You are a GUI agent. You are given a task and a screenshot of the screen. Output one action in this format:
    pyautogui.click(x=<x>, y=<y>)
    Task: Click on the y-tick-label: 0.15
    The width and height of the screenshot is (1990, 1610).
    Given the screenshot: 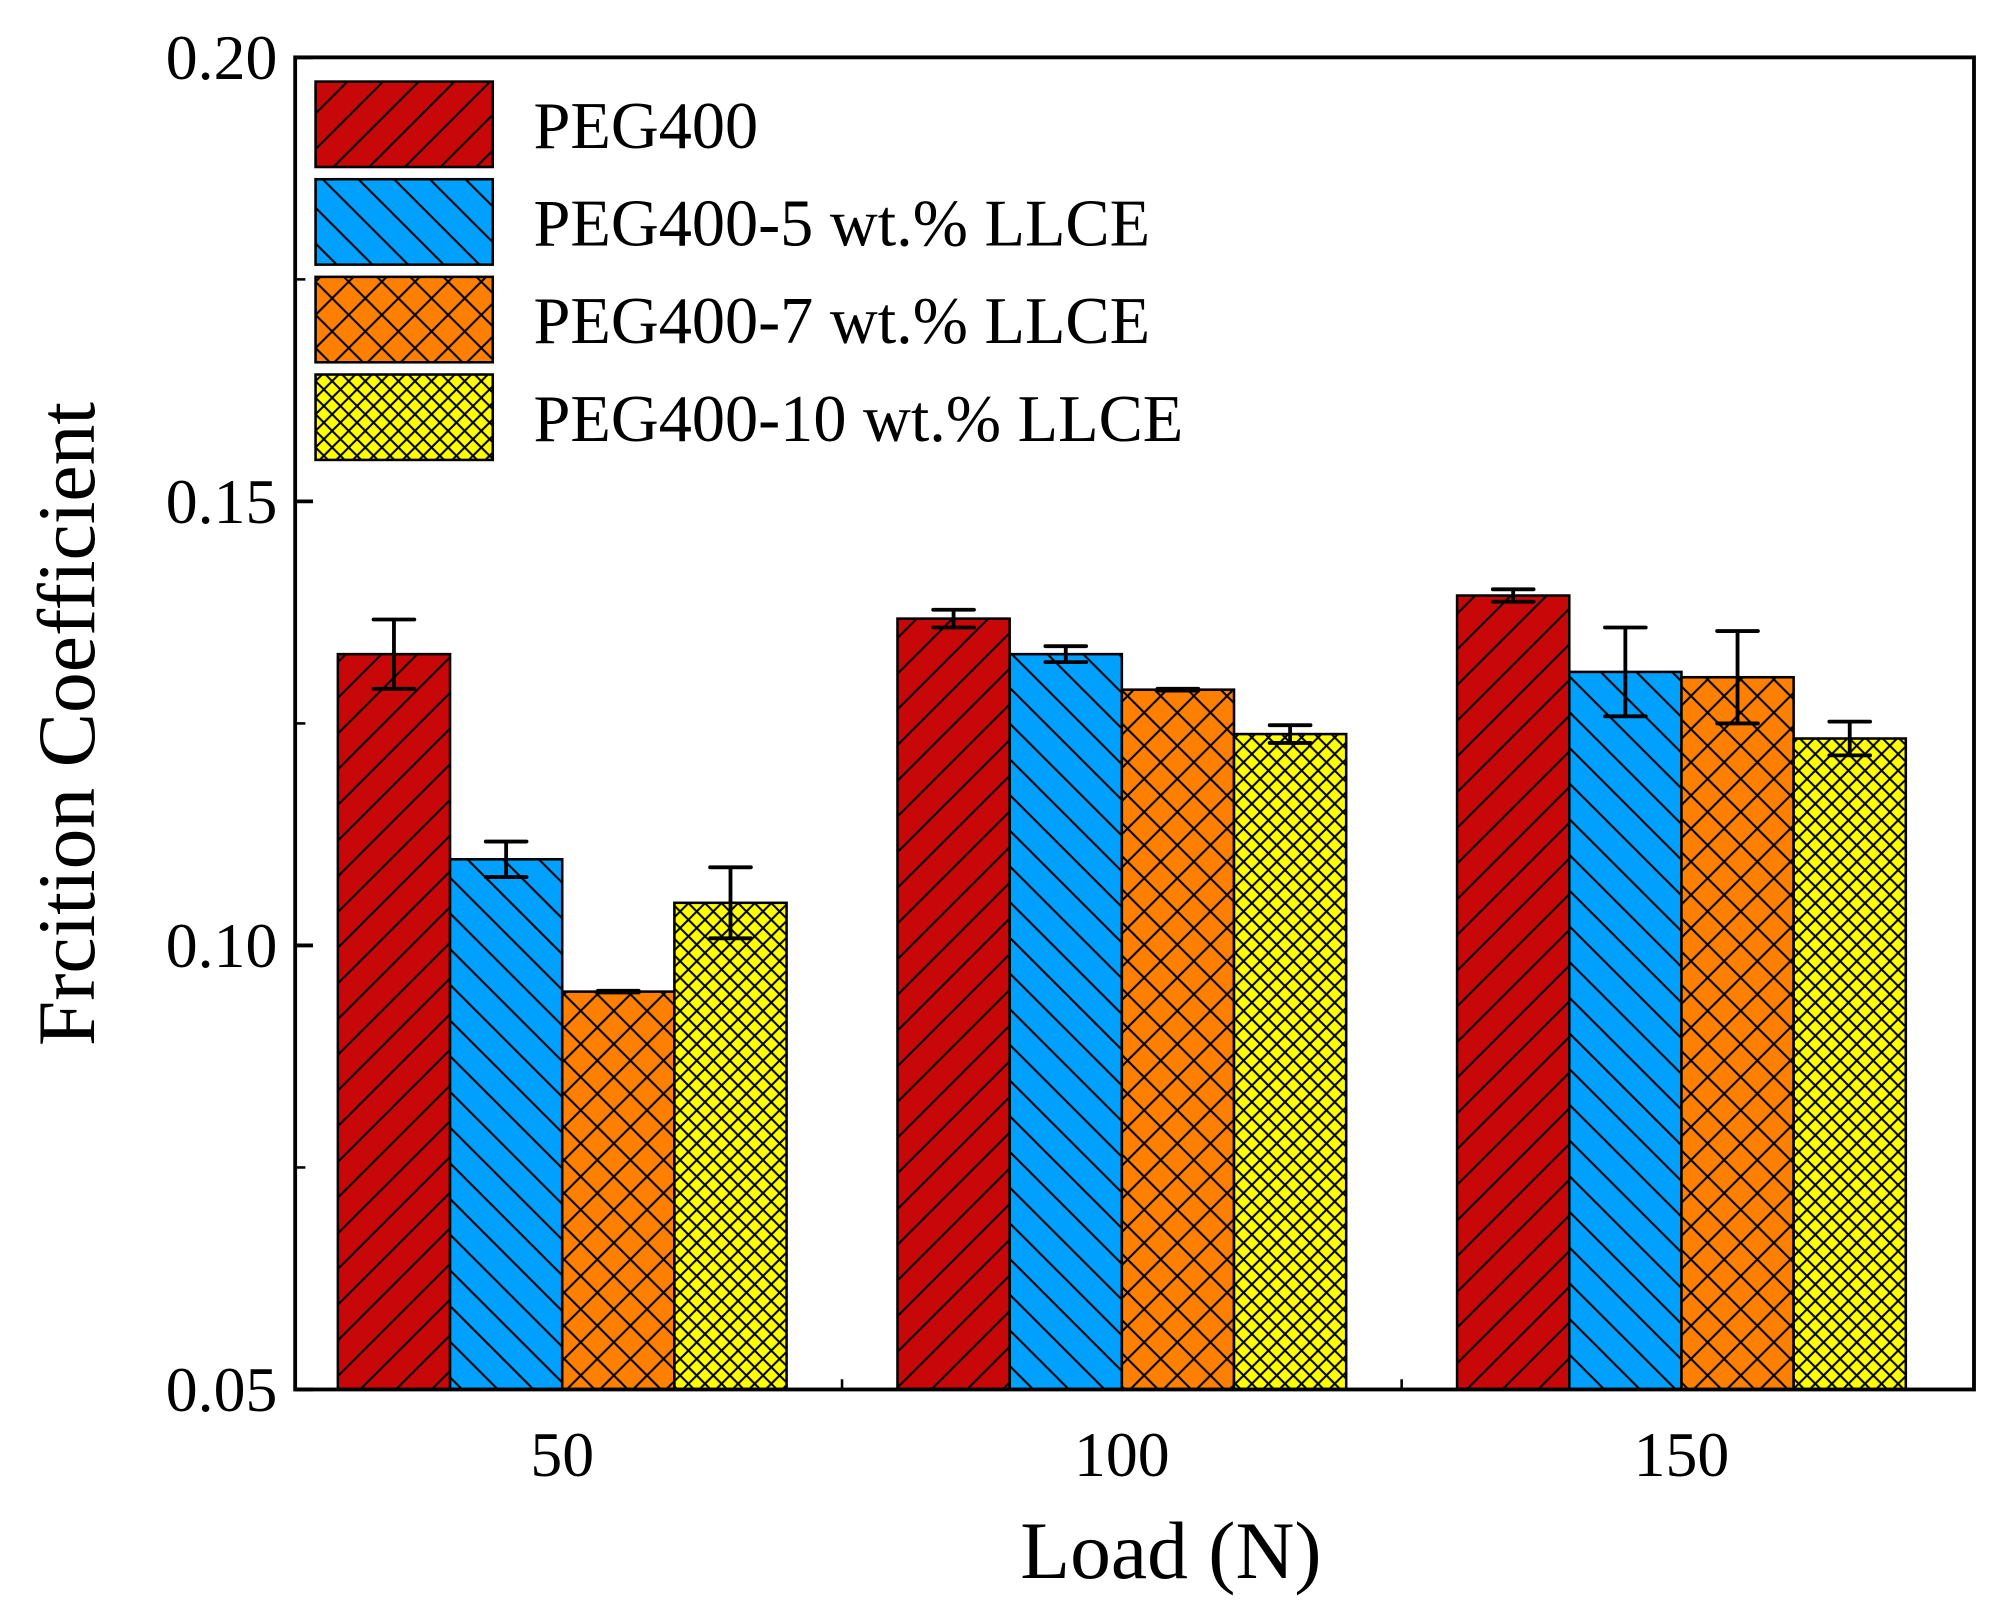 What is the action you would take?
    pyautogui.click(x=222, y=501)
    